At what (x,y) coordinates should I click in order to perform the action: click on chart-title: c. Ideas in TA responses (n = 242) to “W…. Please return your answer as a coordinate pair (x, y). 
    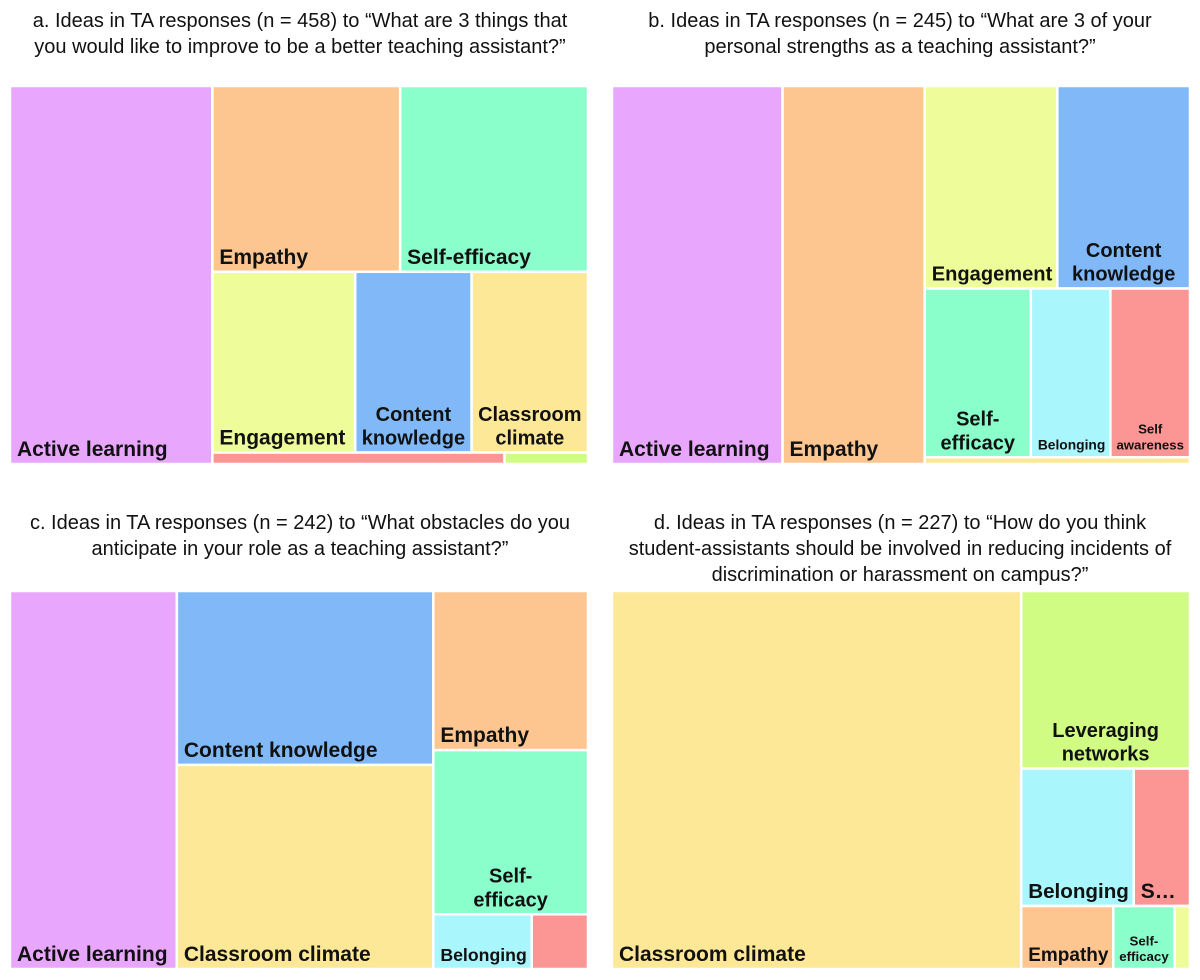
    Looking at the image, I should click on (300, 536).